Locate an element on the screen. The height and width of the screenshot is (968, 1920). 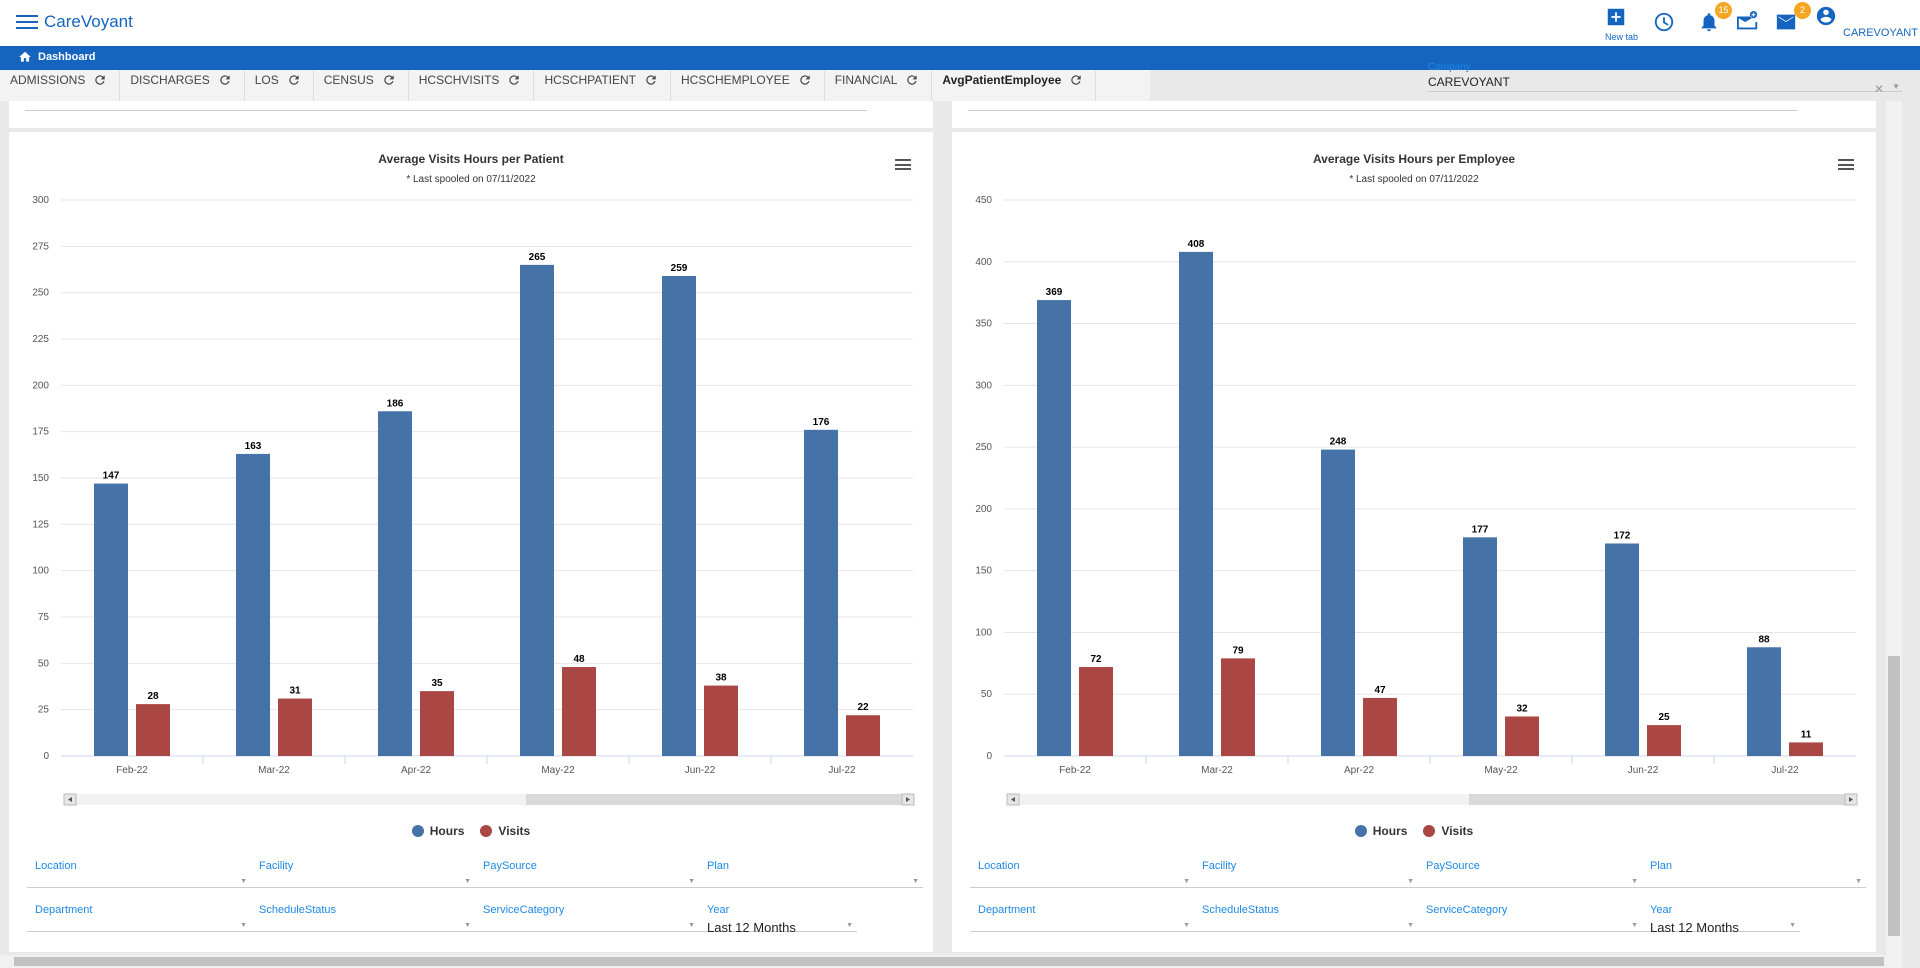
company-value: CAREVOYANT is located at coordinates (1665, 83).